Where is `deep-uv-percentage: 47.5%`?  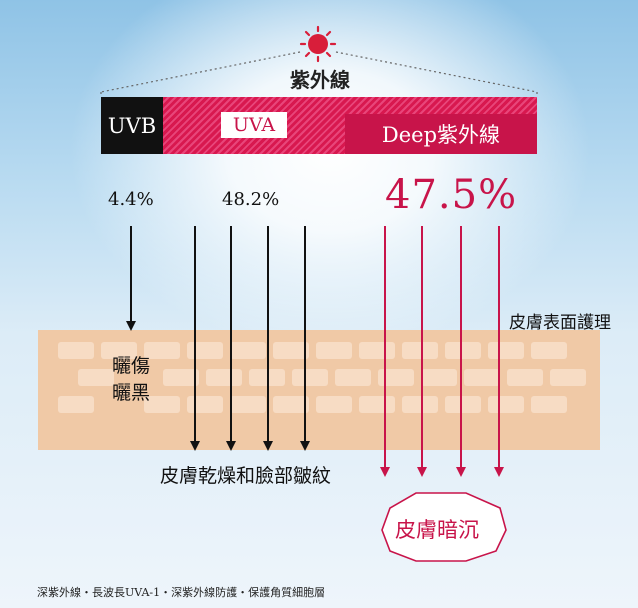 deep-uv-percentage: 47.5% is located at coordinates (451, 195).